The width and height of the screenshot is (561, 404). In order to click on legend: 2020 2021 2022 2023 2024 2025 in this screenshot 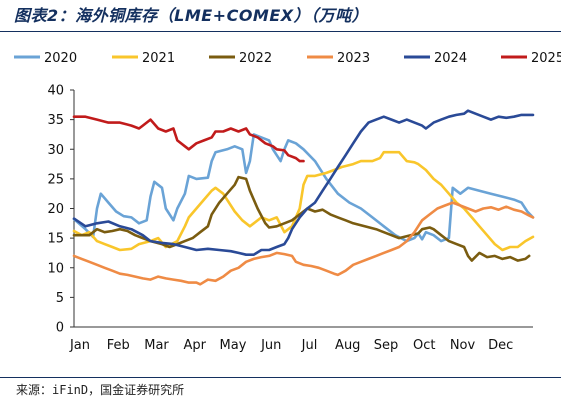, I will do `click(287, 58)`.